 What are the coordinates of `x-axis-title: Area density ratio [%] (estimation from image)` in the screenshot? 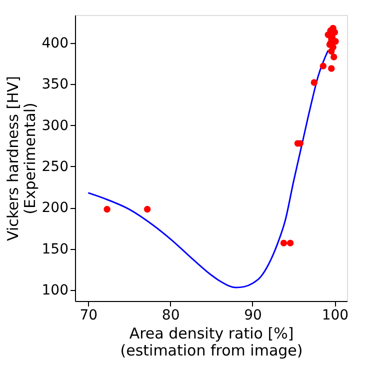 It's located at (211, 342).